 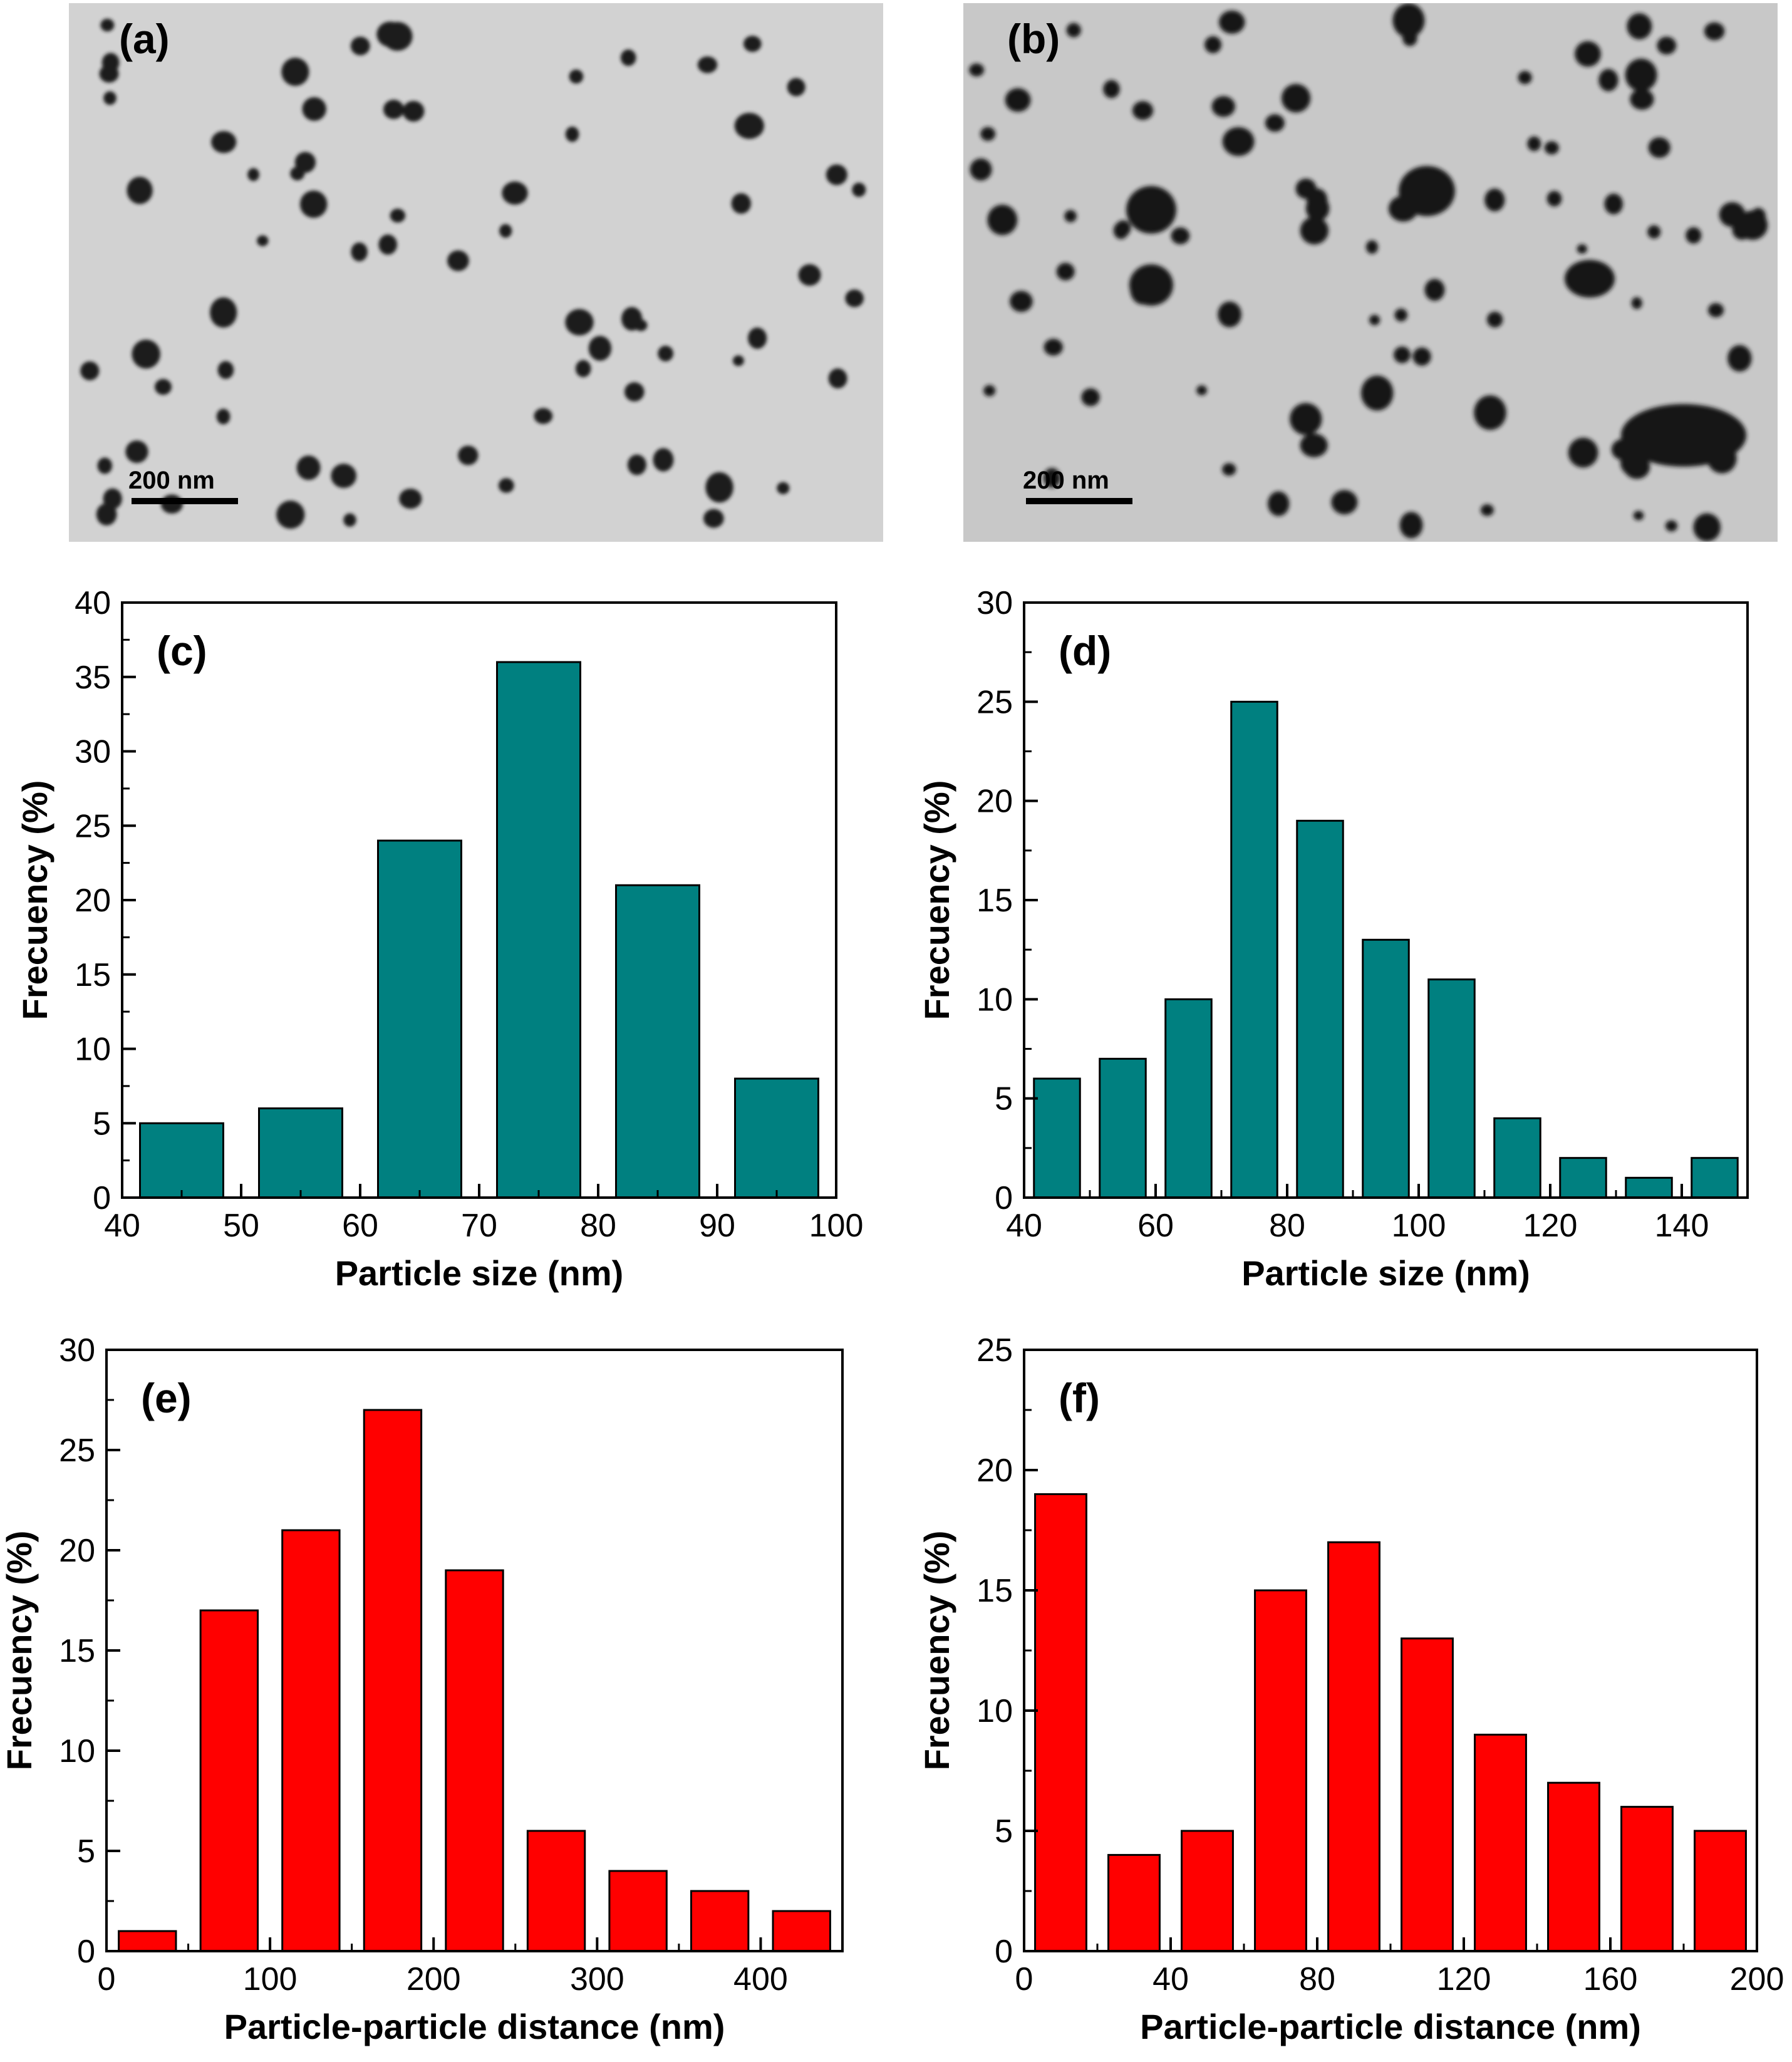 What do you see at coordinates (434, 1979) in the screenshot?
I see `x-tick-label: 200` at bounding box center [434, 1979].